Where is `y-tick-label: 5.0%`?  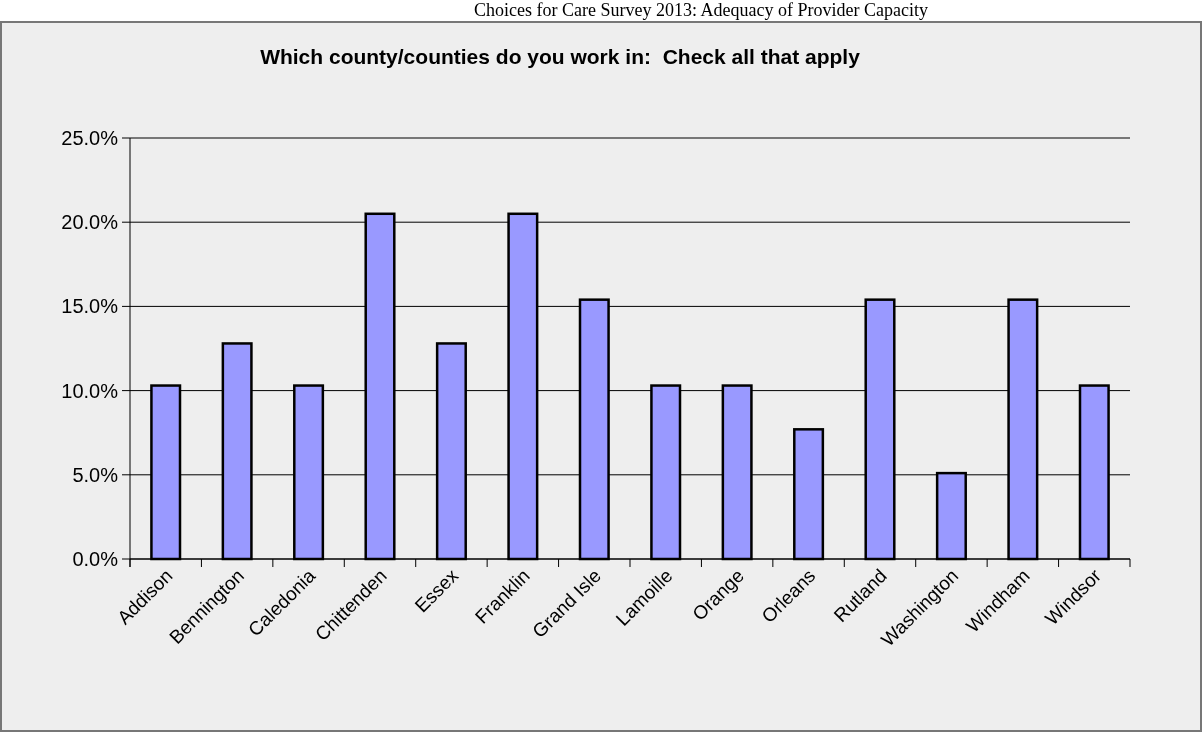
y-tick-label: 5.0% is located at coordinates (95, 474).